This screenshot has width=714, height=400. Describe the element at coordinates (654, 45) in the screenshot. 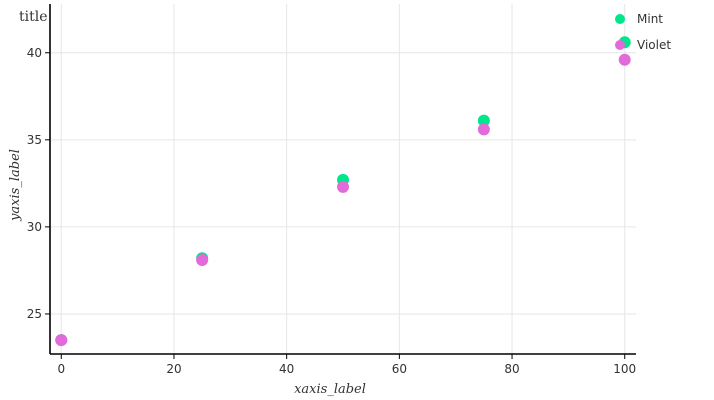

I see `legend-label-violet: Violet` at that location.